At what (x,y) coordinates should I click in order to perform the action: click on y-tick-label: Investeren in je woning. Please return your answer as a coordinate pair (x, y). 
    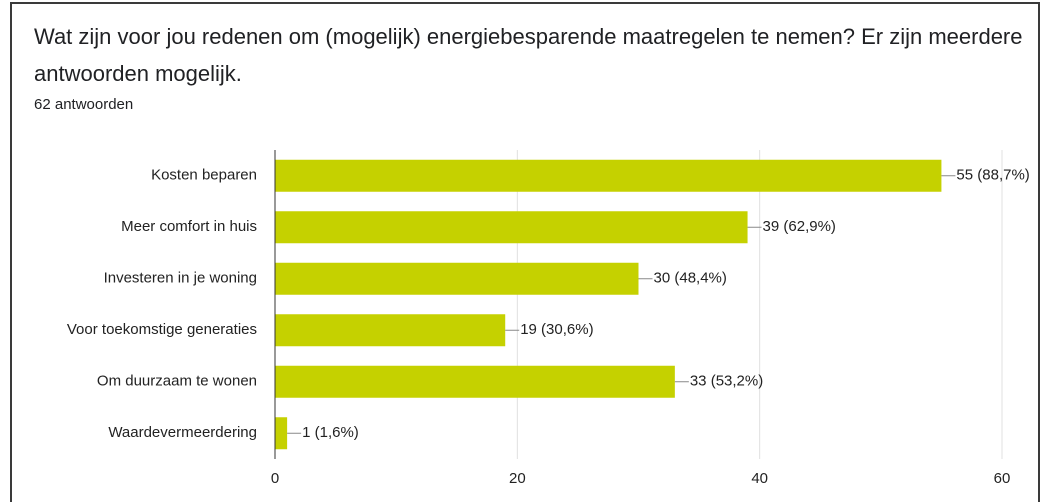
    Looking at the image, I should click on (180, 278).